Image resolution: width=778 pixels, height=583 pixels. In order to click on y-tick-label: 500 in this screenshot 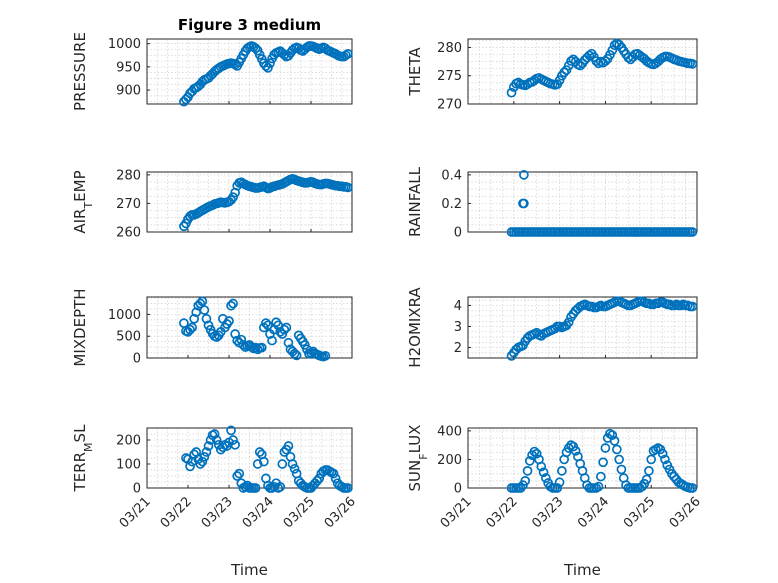, I will do `click(128, 337)`.